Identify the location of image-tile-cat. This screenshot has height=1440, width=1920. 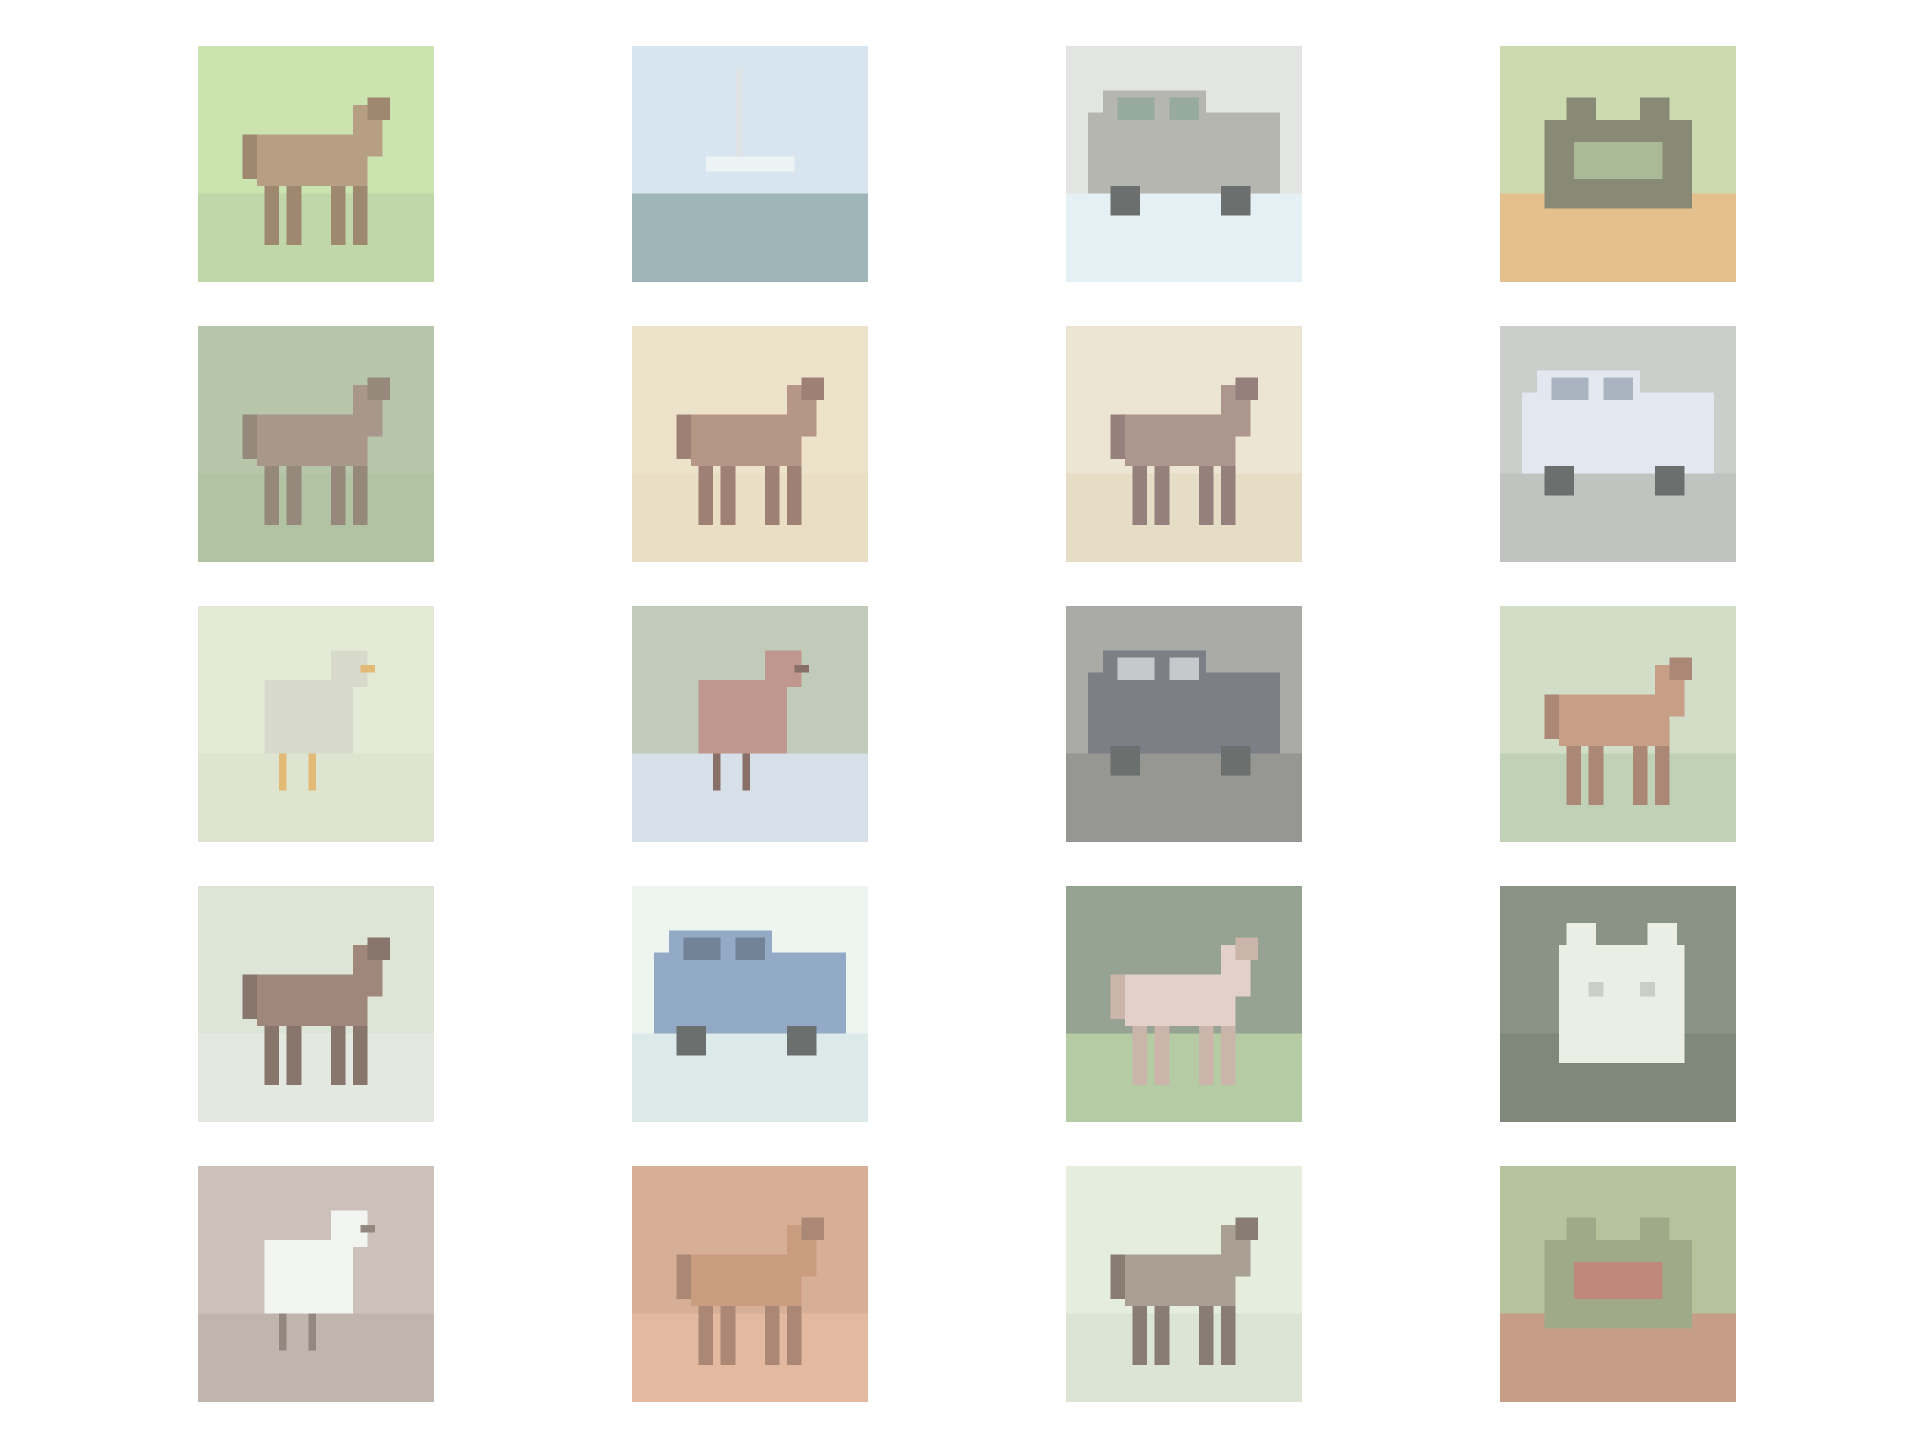
(1618, 1004).